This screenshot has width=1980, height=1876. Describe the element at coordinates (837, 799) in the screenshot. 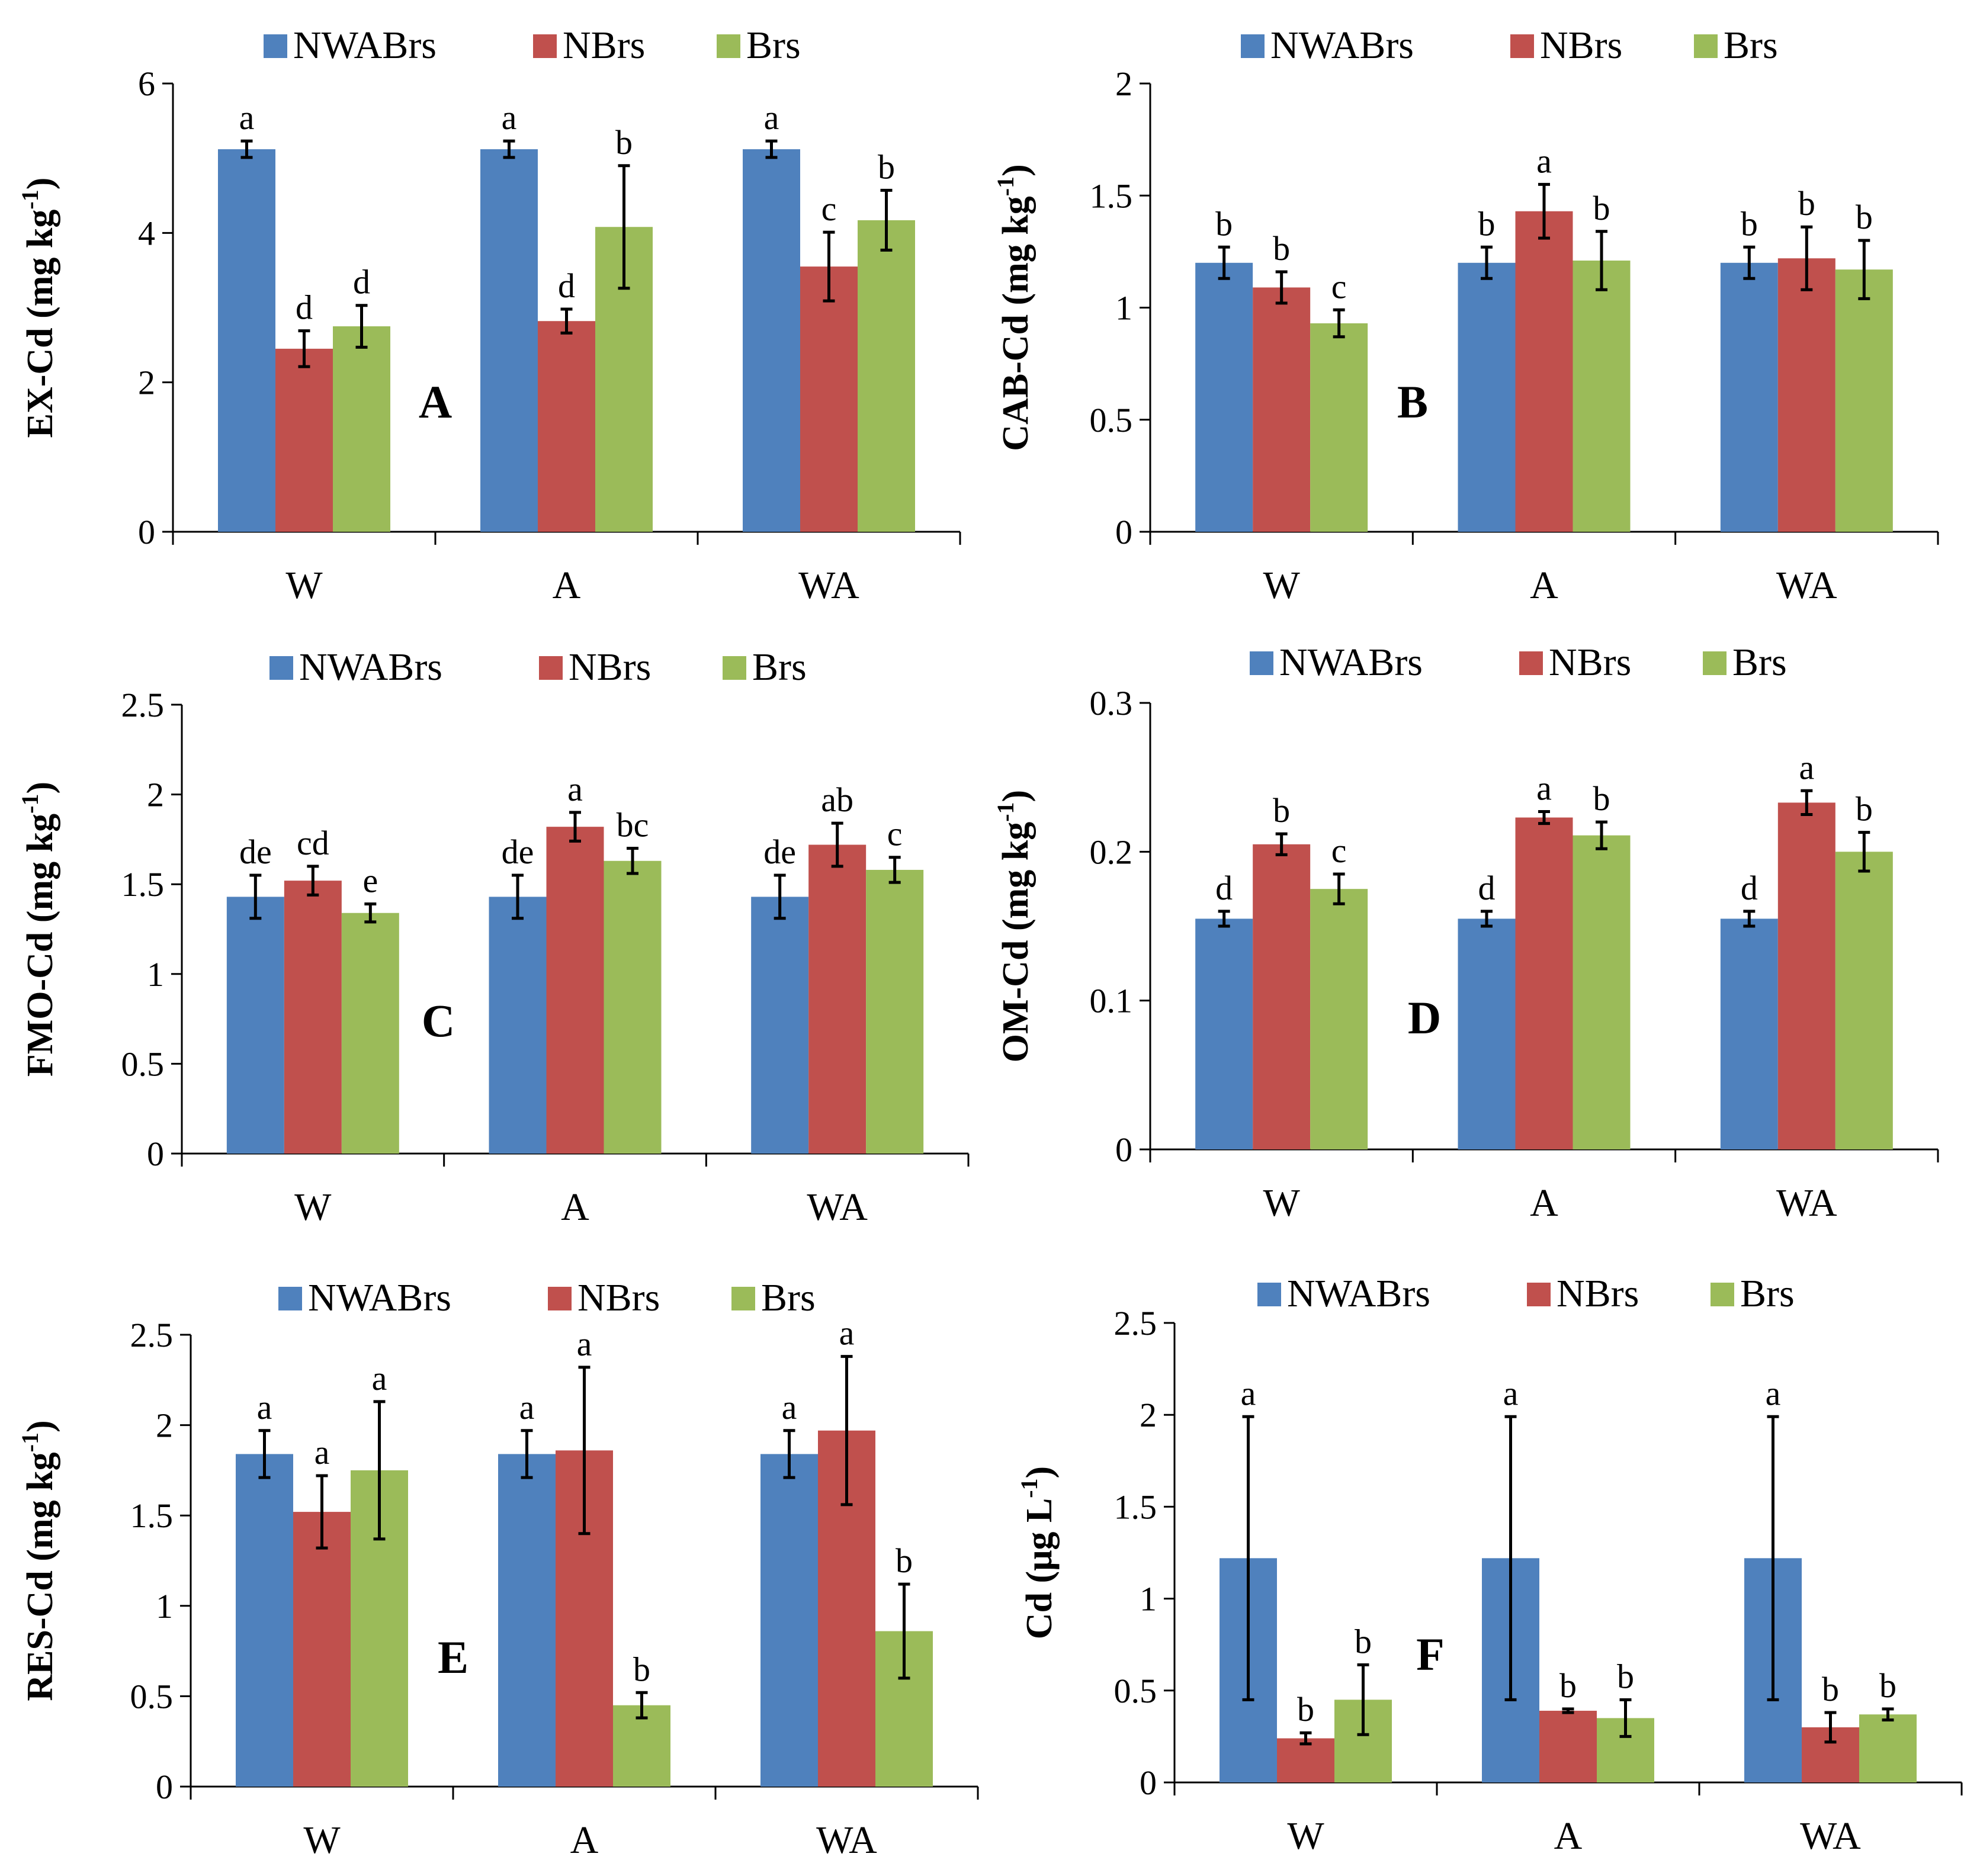

I see `significance-letter: ab` at that location.